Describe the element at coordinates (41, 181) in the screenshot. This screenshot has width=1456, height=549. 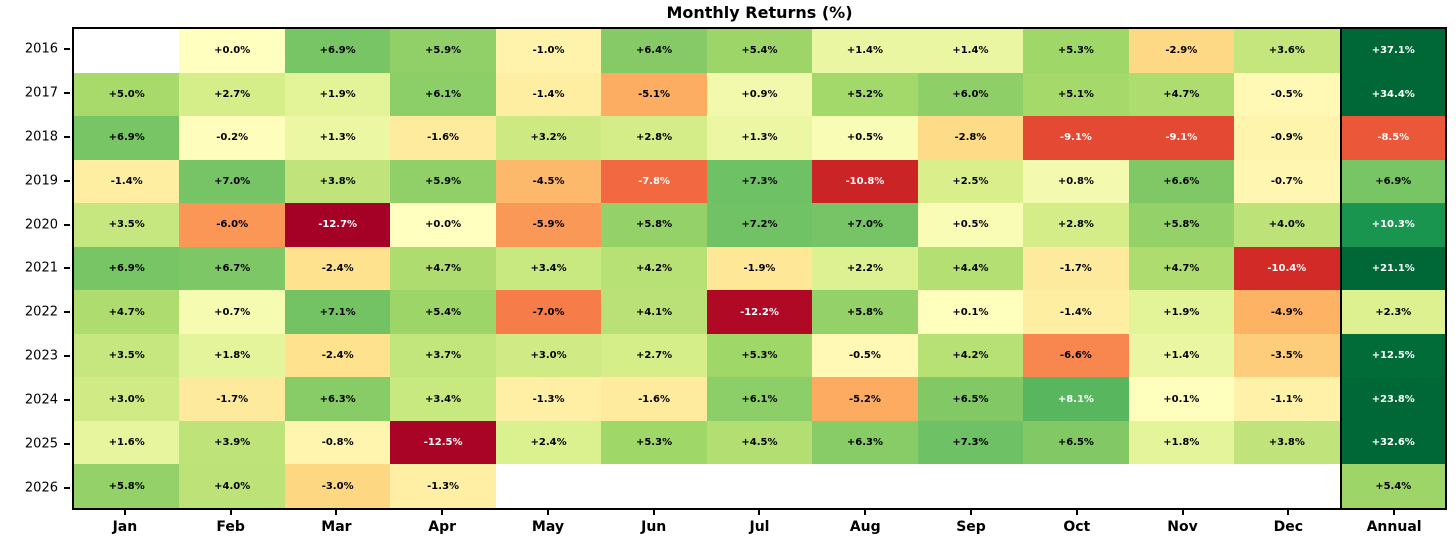
I see `y-axis-label: 2019` at that location.